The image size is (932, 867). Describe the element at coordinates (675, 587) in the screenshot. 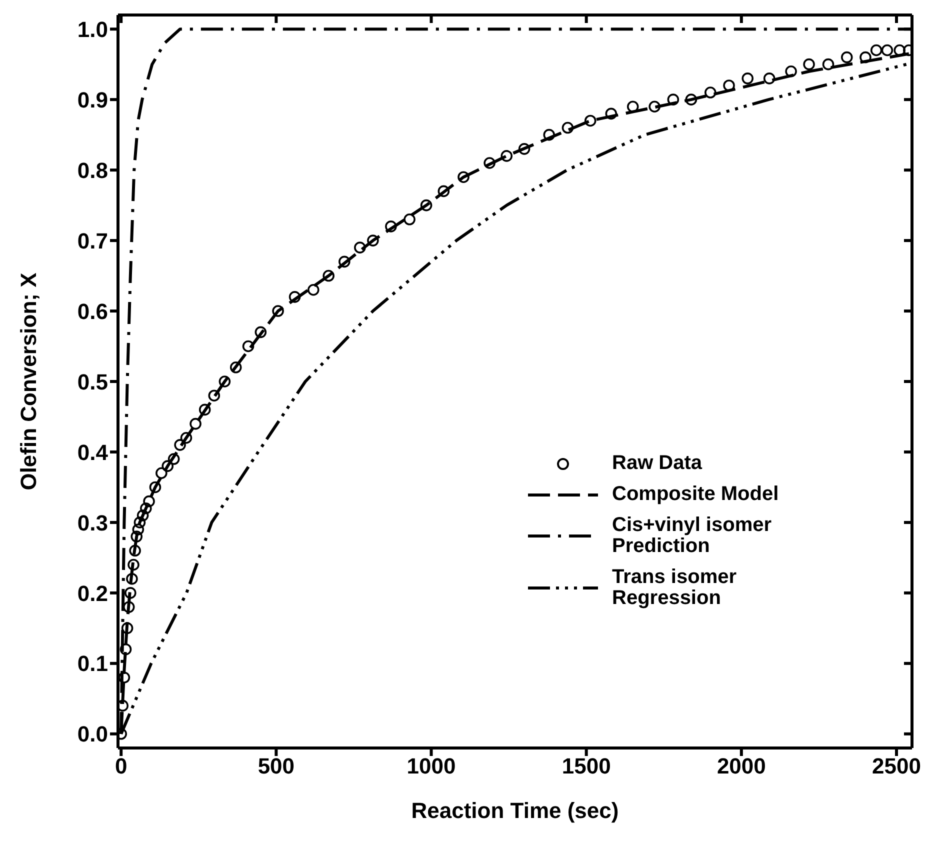

I see `legend-label: Trans isomer Regression` at that location.